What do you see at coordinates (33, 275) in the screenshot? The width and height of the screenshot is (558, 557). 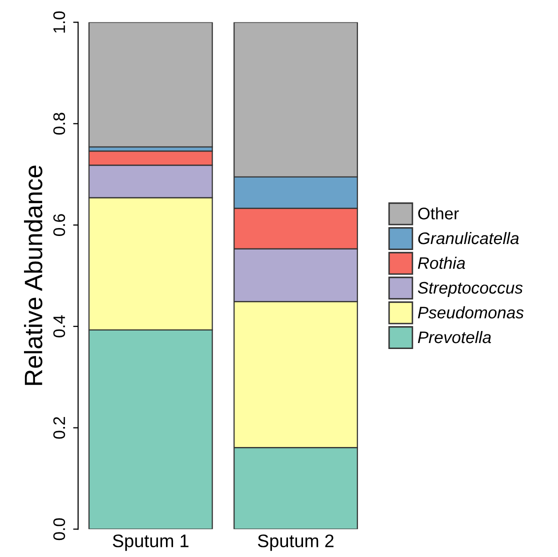 I see `y-axis-title: Relative Abundance` at bounding box center [33, 275].